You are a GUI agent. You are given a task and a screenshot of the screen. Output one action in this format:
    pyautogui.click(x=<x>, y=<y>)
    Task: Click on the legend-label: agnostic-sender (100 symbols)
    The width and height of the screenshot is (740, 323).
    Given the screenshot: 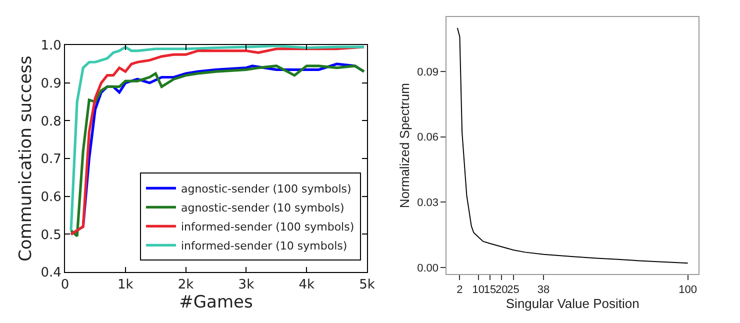 What is the action you would take?
    pyautogui.click(x=266, y=189)
    